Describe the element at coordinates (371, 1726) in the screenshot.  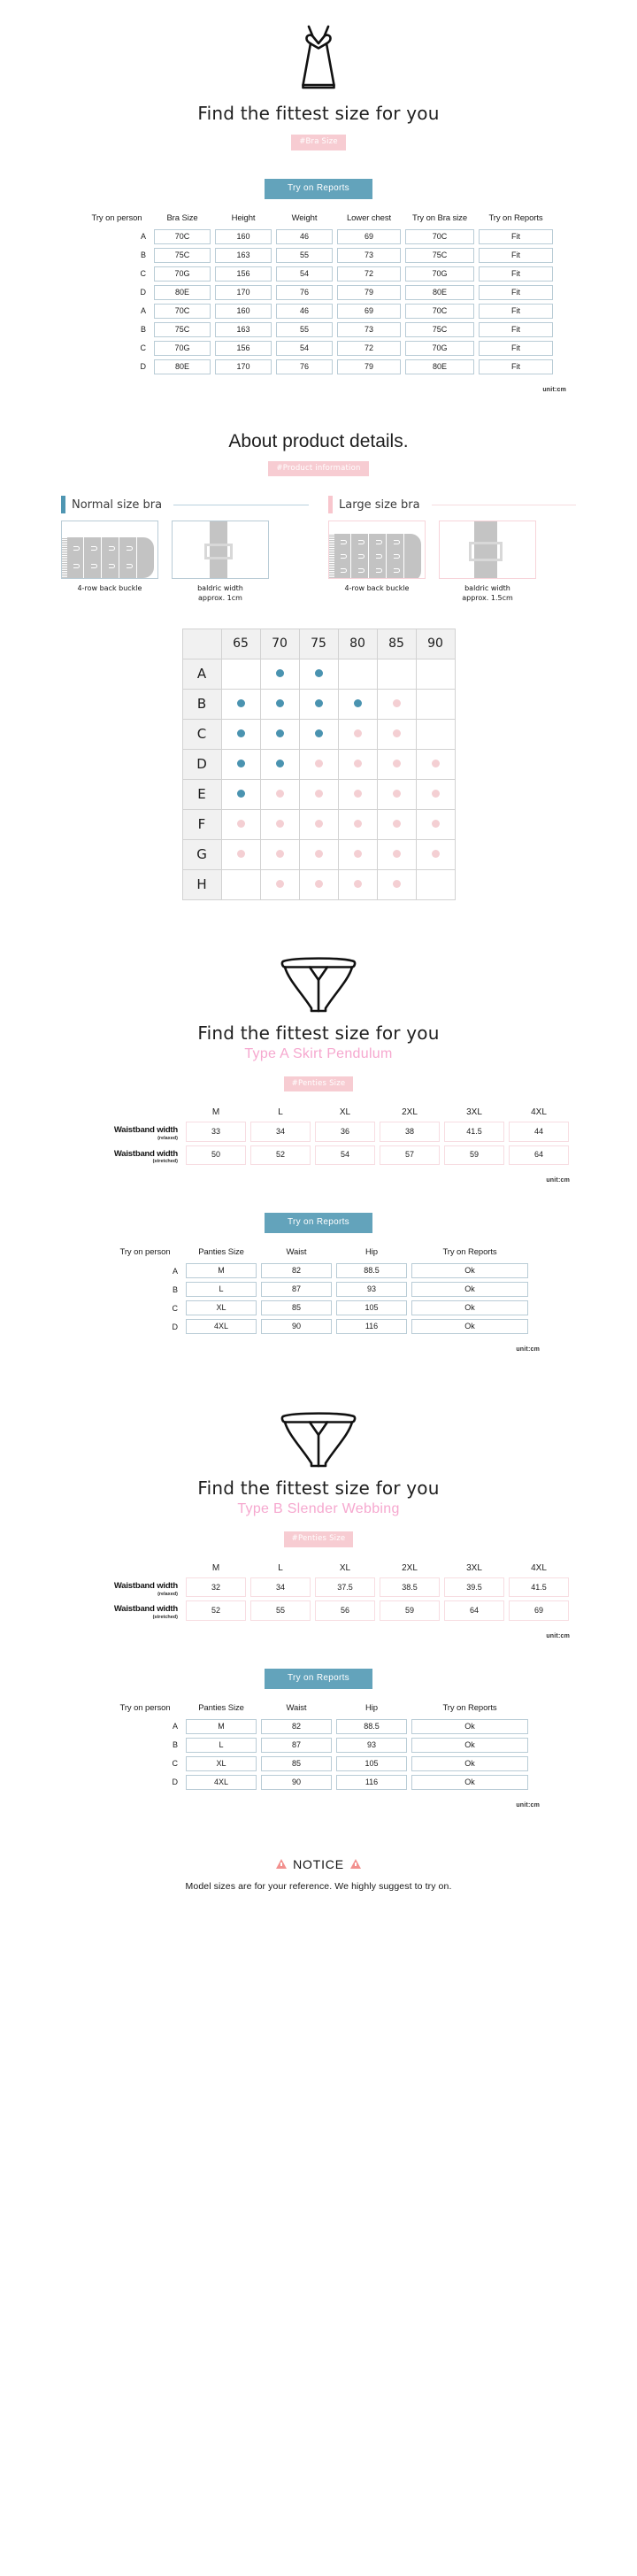
I see `table-cell: 88.5` at that location.